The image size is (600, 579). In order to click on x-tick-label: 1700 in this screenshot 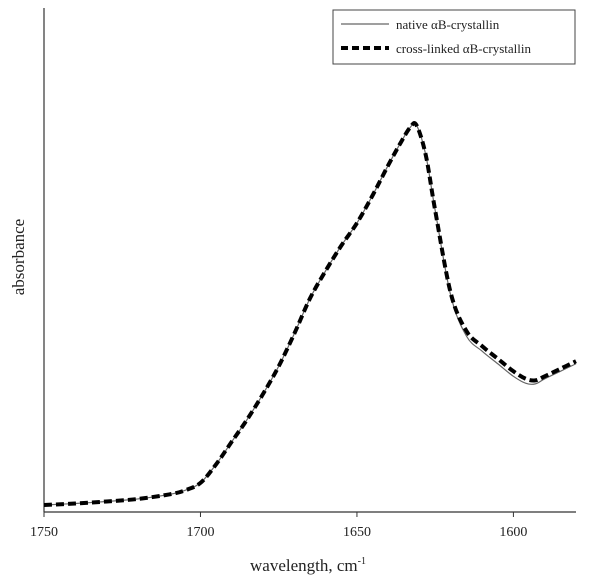, I will do `click(200, 532)`.